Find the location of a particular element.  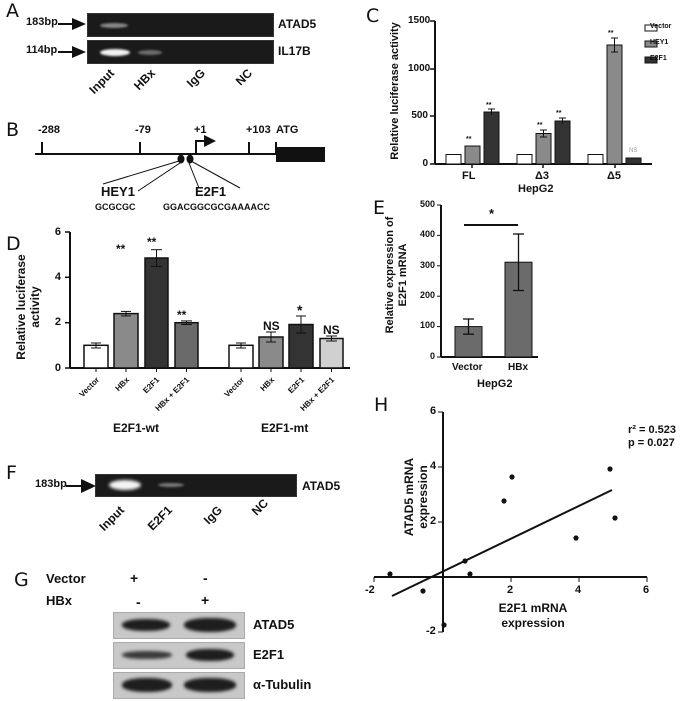

marker-114bp: 114bp is located at coordinates (42, 50).